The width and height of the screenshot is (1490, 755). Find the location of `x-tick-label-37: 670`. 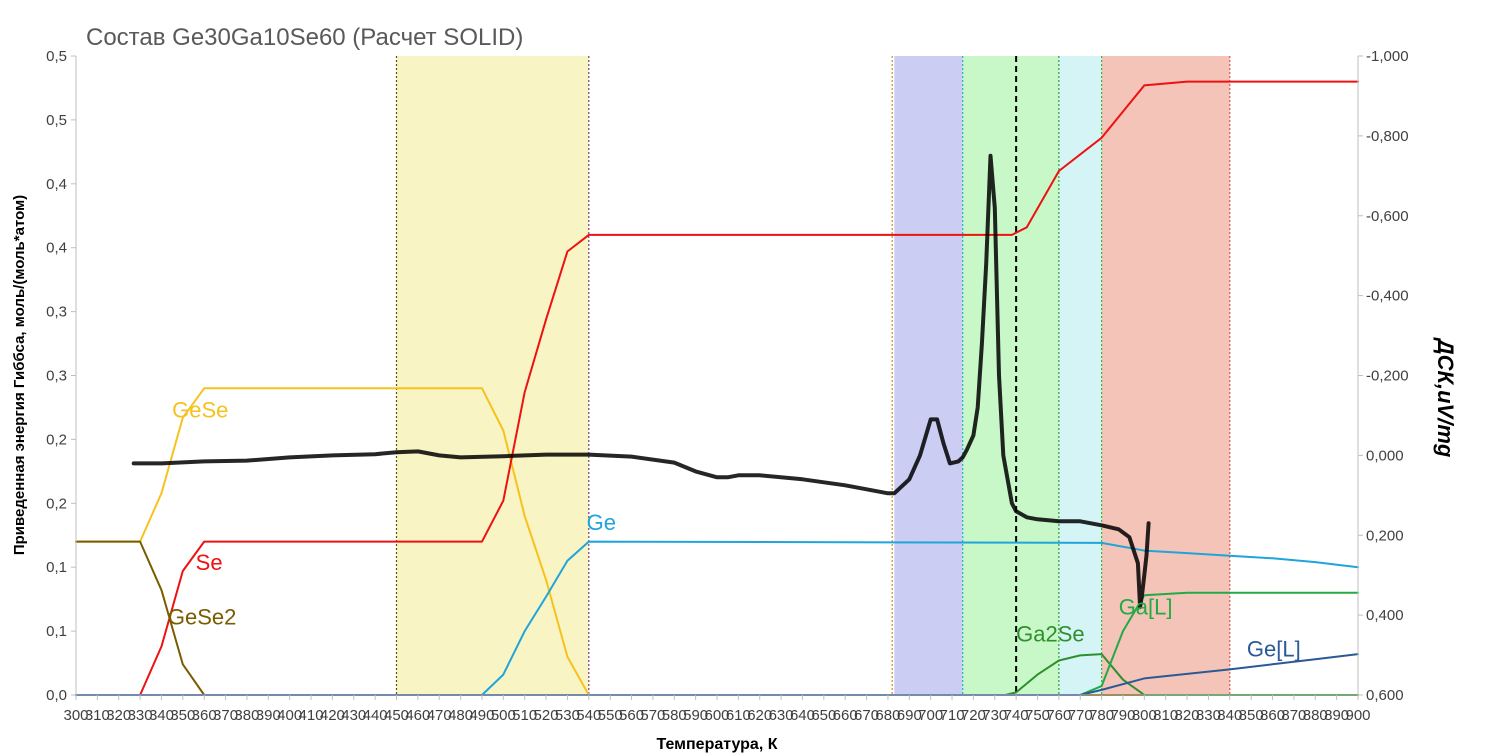

x-tick-label-37: 670 is located at coordinates (866, 715).